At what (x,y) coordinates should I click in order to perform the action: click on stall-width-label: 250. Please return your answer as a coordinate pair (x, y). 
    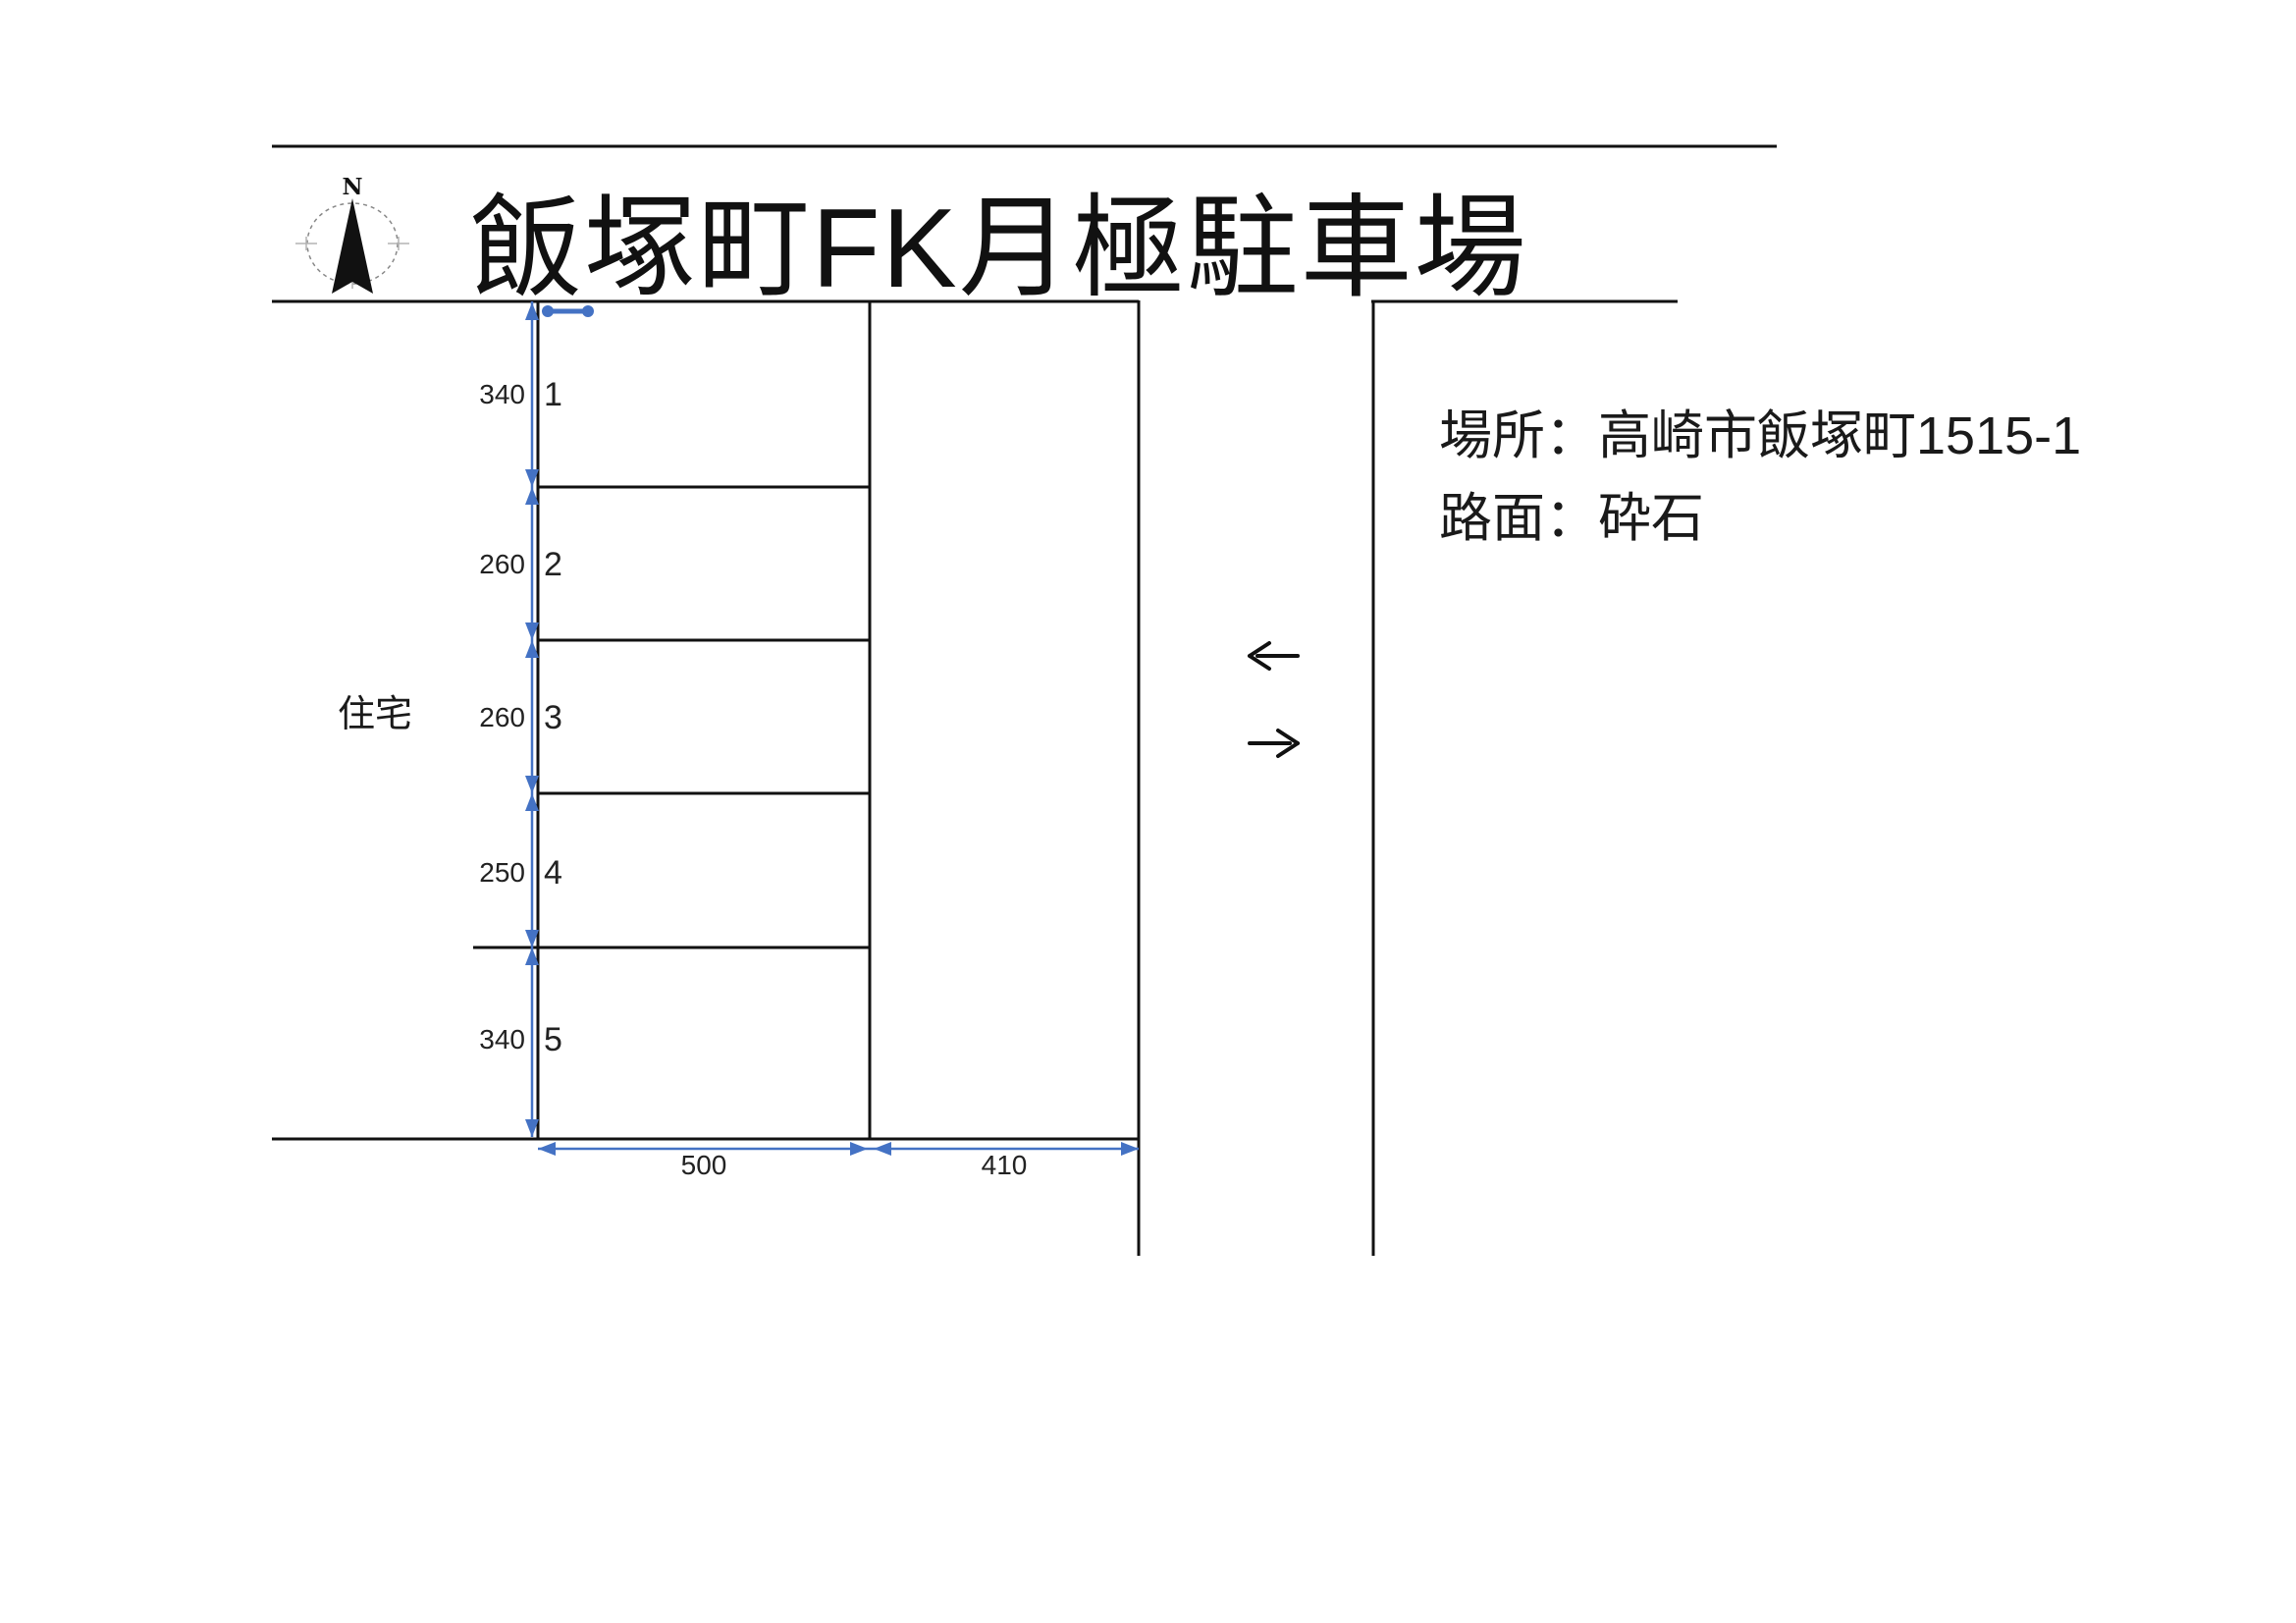
    Looking at the image, I should click on (502, 872).